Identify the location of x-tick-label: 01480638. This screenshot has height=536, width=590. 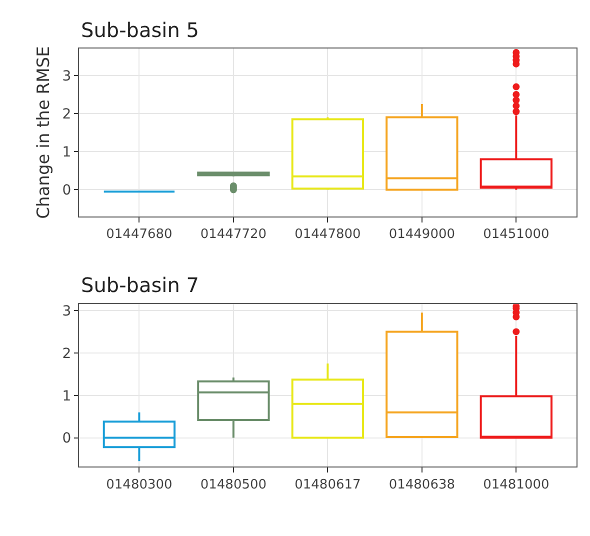
(422, 484).